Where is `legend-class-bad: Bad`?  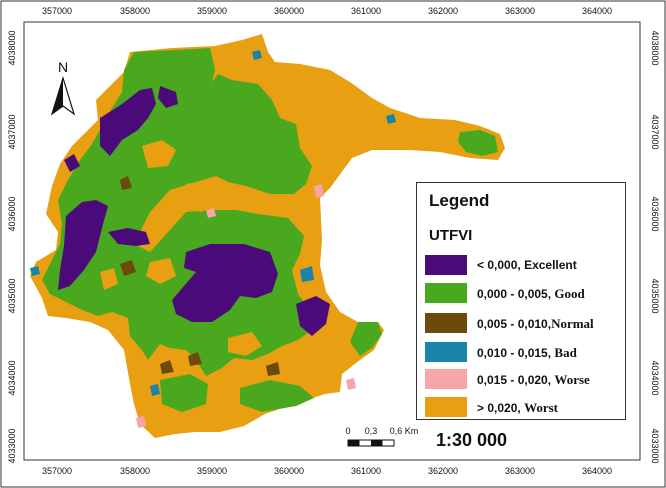 legend-class-bad: Bad is located at coordinates (565, 352).